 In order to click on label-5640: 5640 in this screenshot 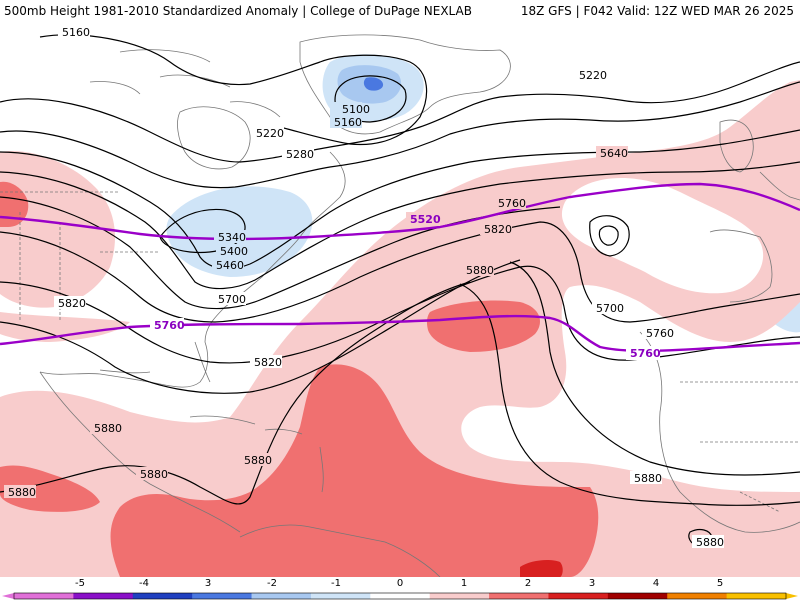, I will do `click(614, 153)`.